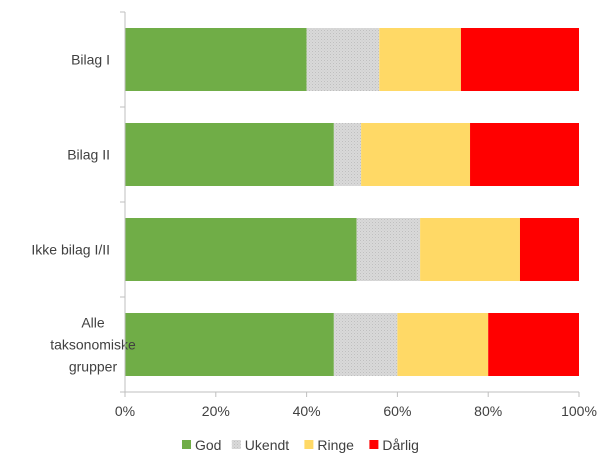  What do you see at coordinates (93, 345) in the screenshot?
I see `category-label: Alle taksonomiske grupper` at bounding box center [93, 345].